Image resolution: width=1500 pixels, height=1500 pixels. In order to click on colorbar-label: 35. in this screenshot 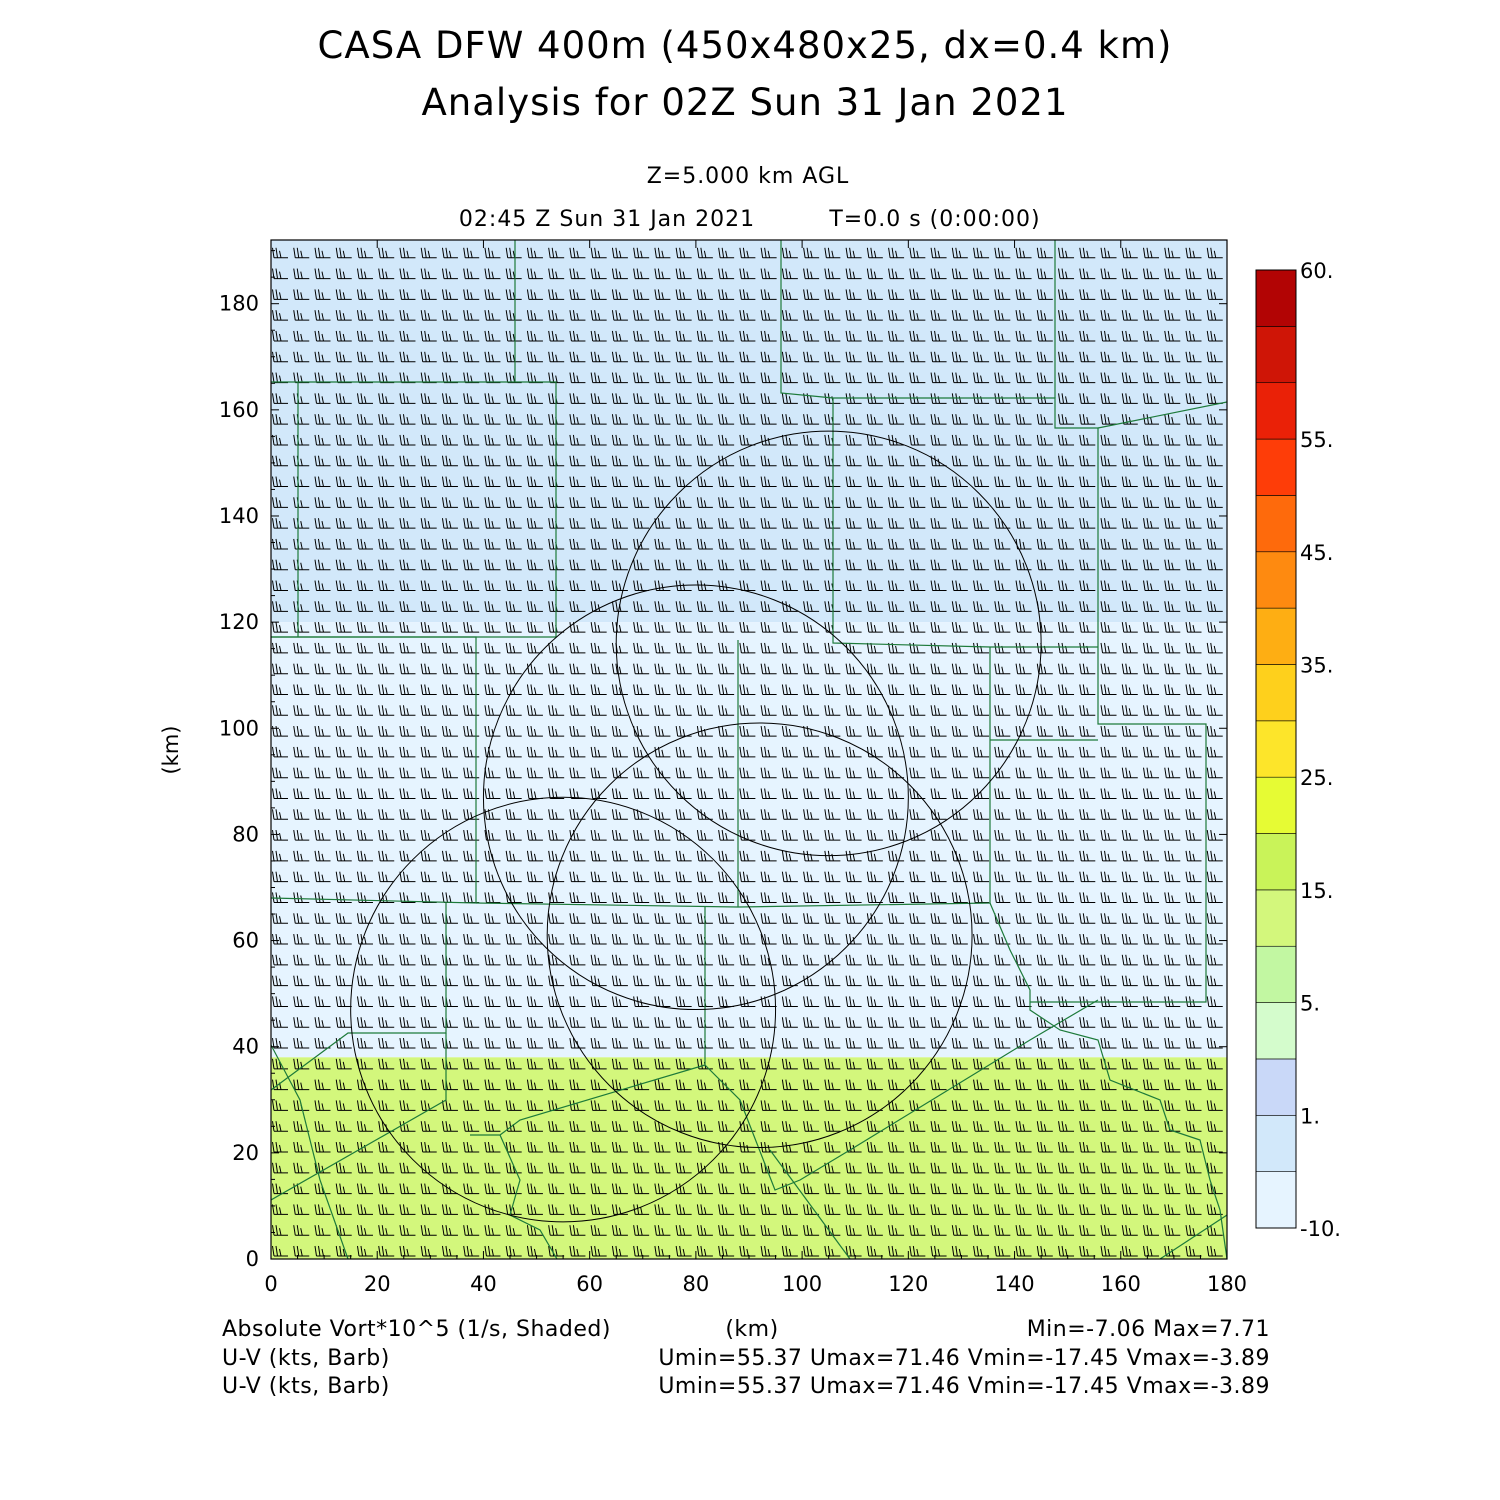, I will do `click(1316, 665)`.